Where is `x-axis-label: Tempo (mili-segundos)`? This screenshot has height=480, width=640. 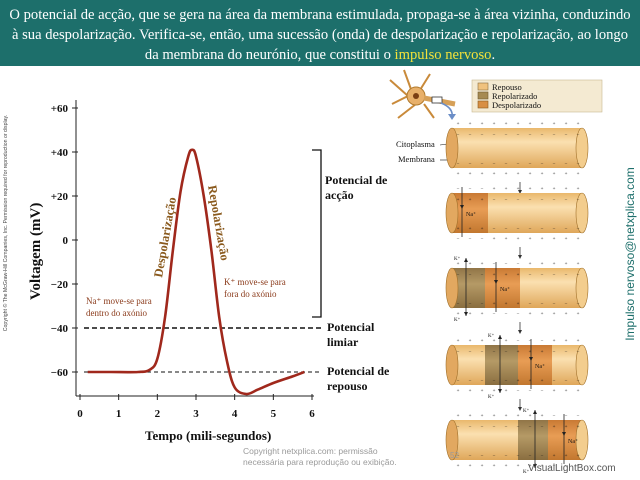 x-axis-label: Tempo (mili-segundos) is located at coordinates (208, 435).